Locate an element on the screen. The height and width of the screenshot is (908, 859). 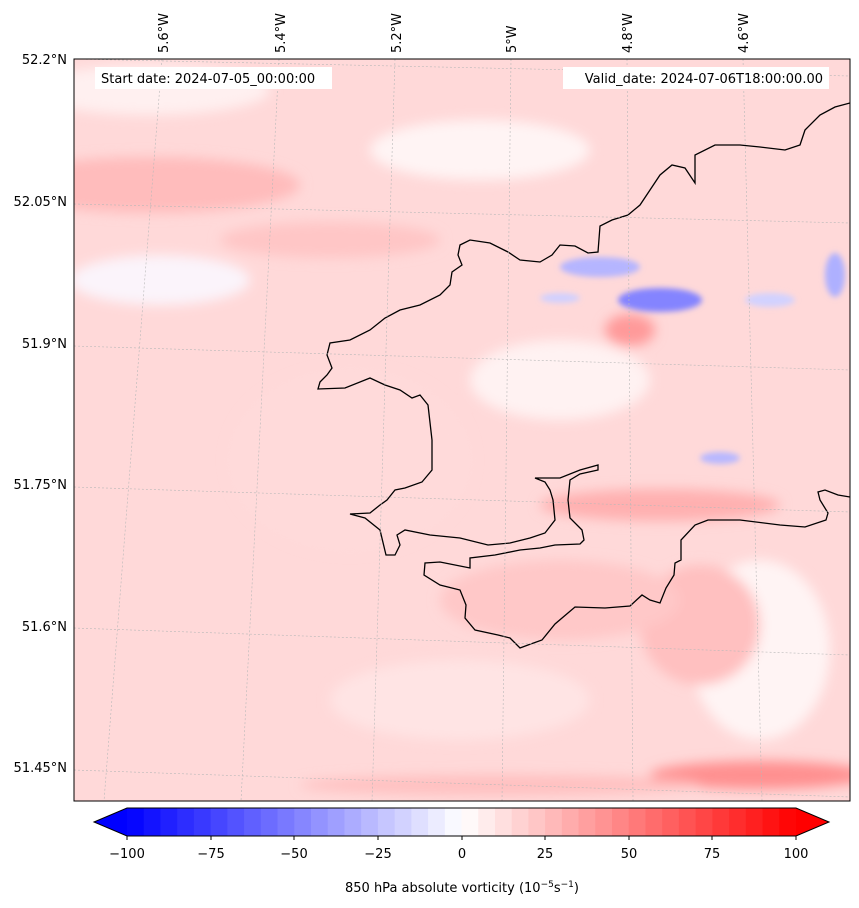
colorbar-ticks is located at coordinates (461, 838).